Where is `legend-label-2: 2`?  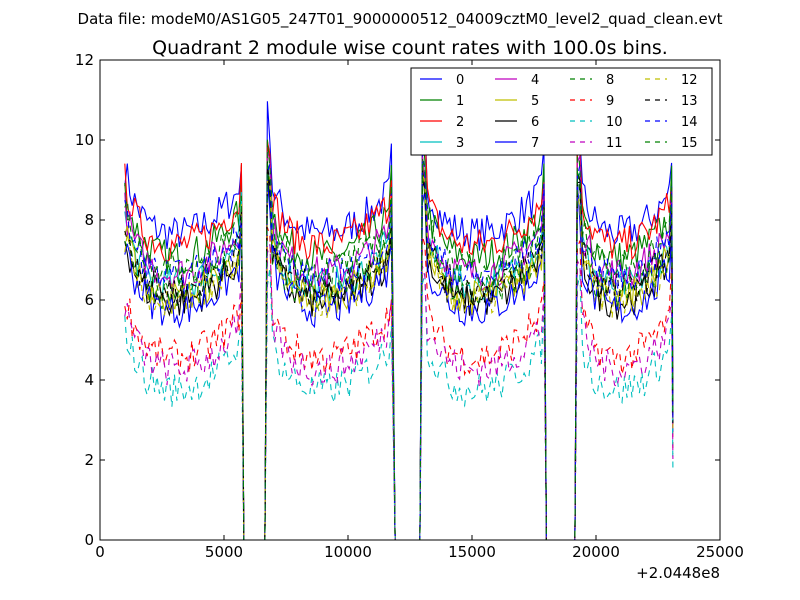 legend-label-2: 2 is located at coordinates (460, 122).